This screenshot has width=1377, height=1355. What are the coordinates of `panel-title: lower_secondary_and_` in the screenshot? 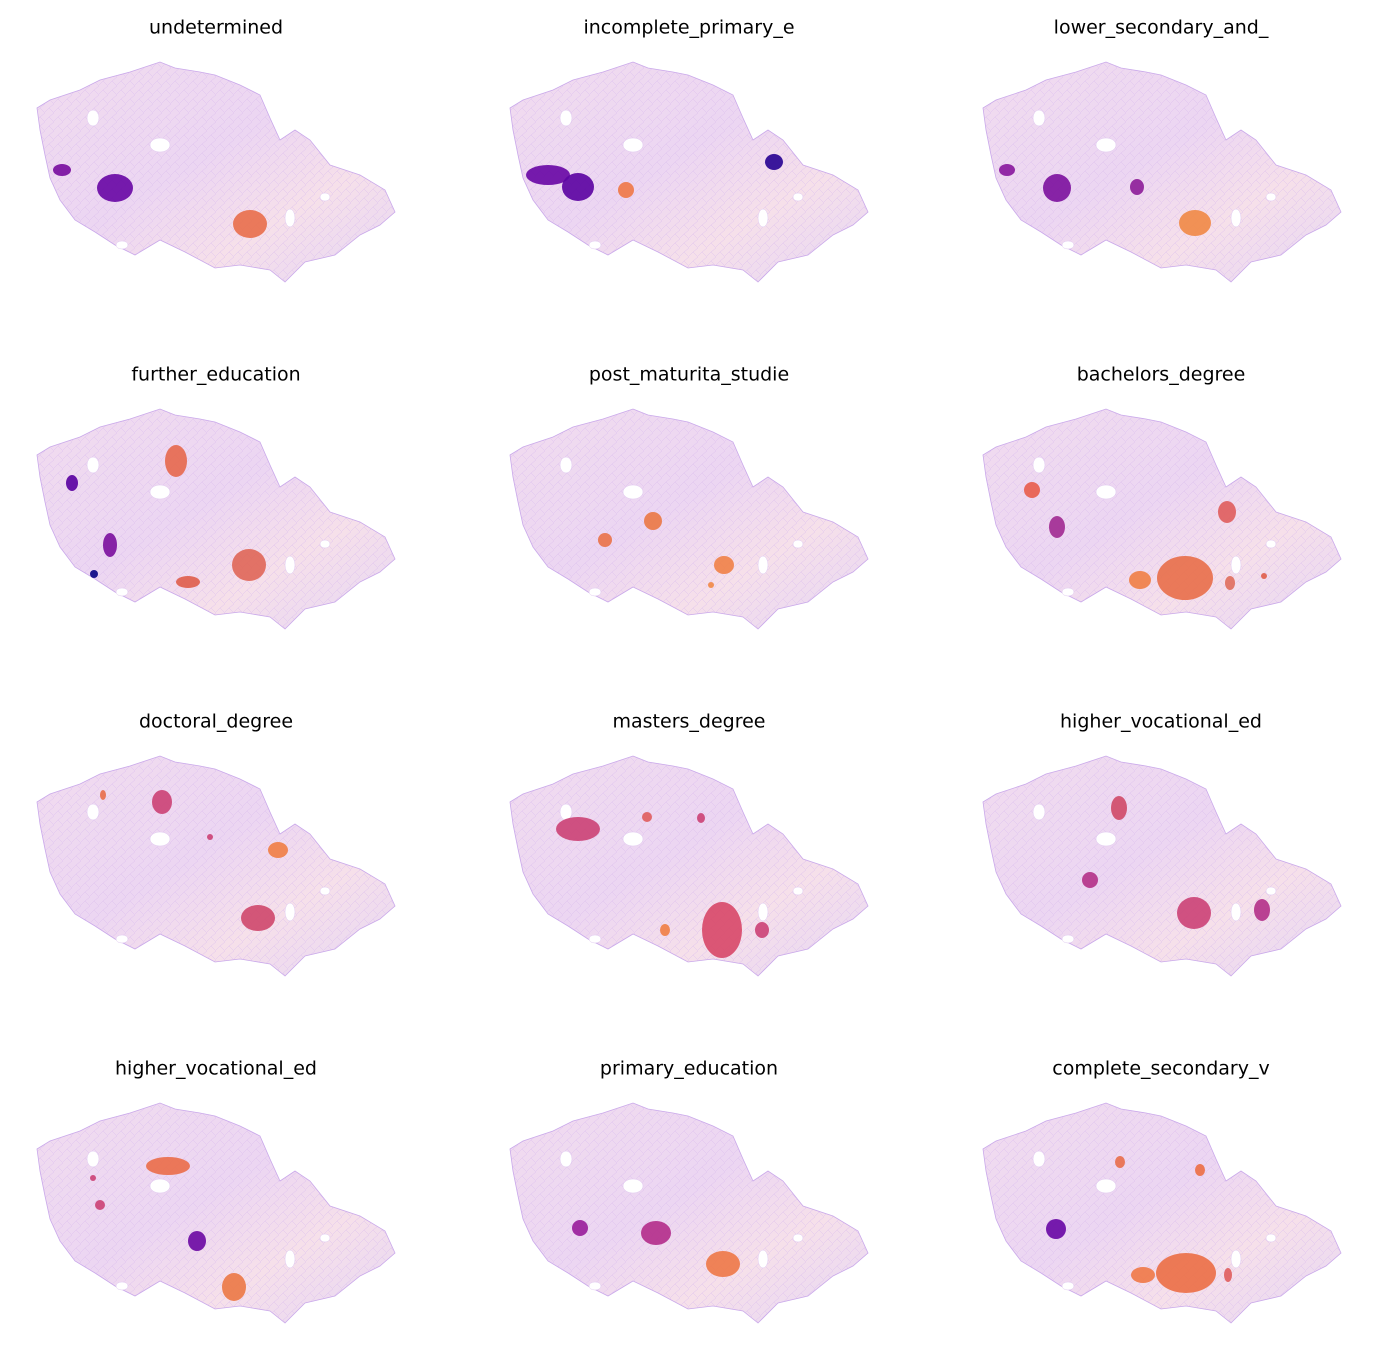 It's located at (1161, 28).